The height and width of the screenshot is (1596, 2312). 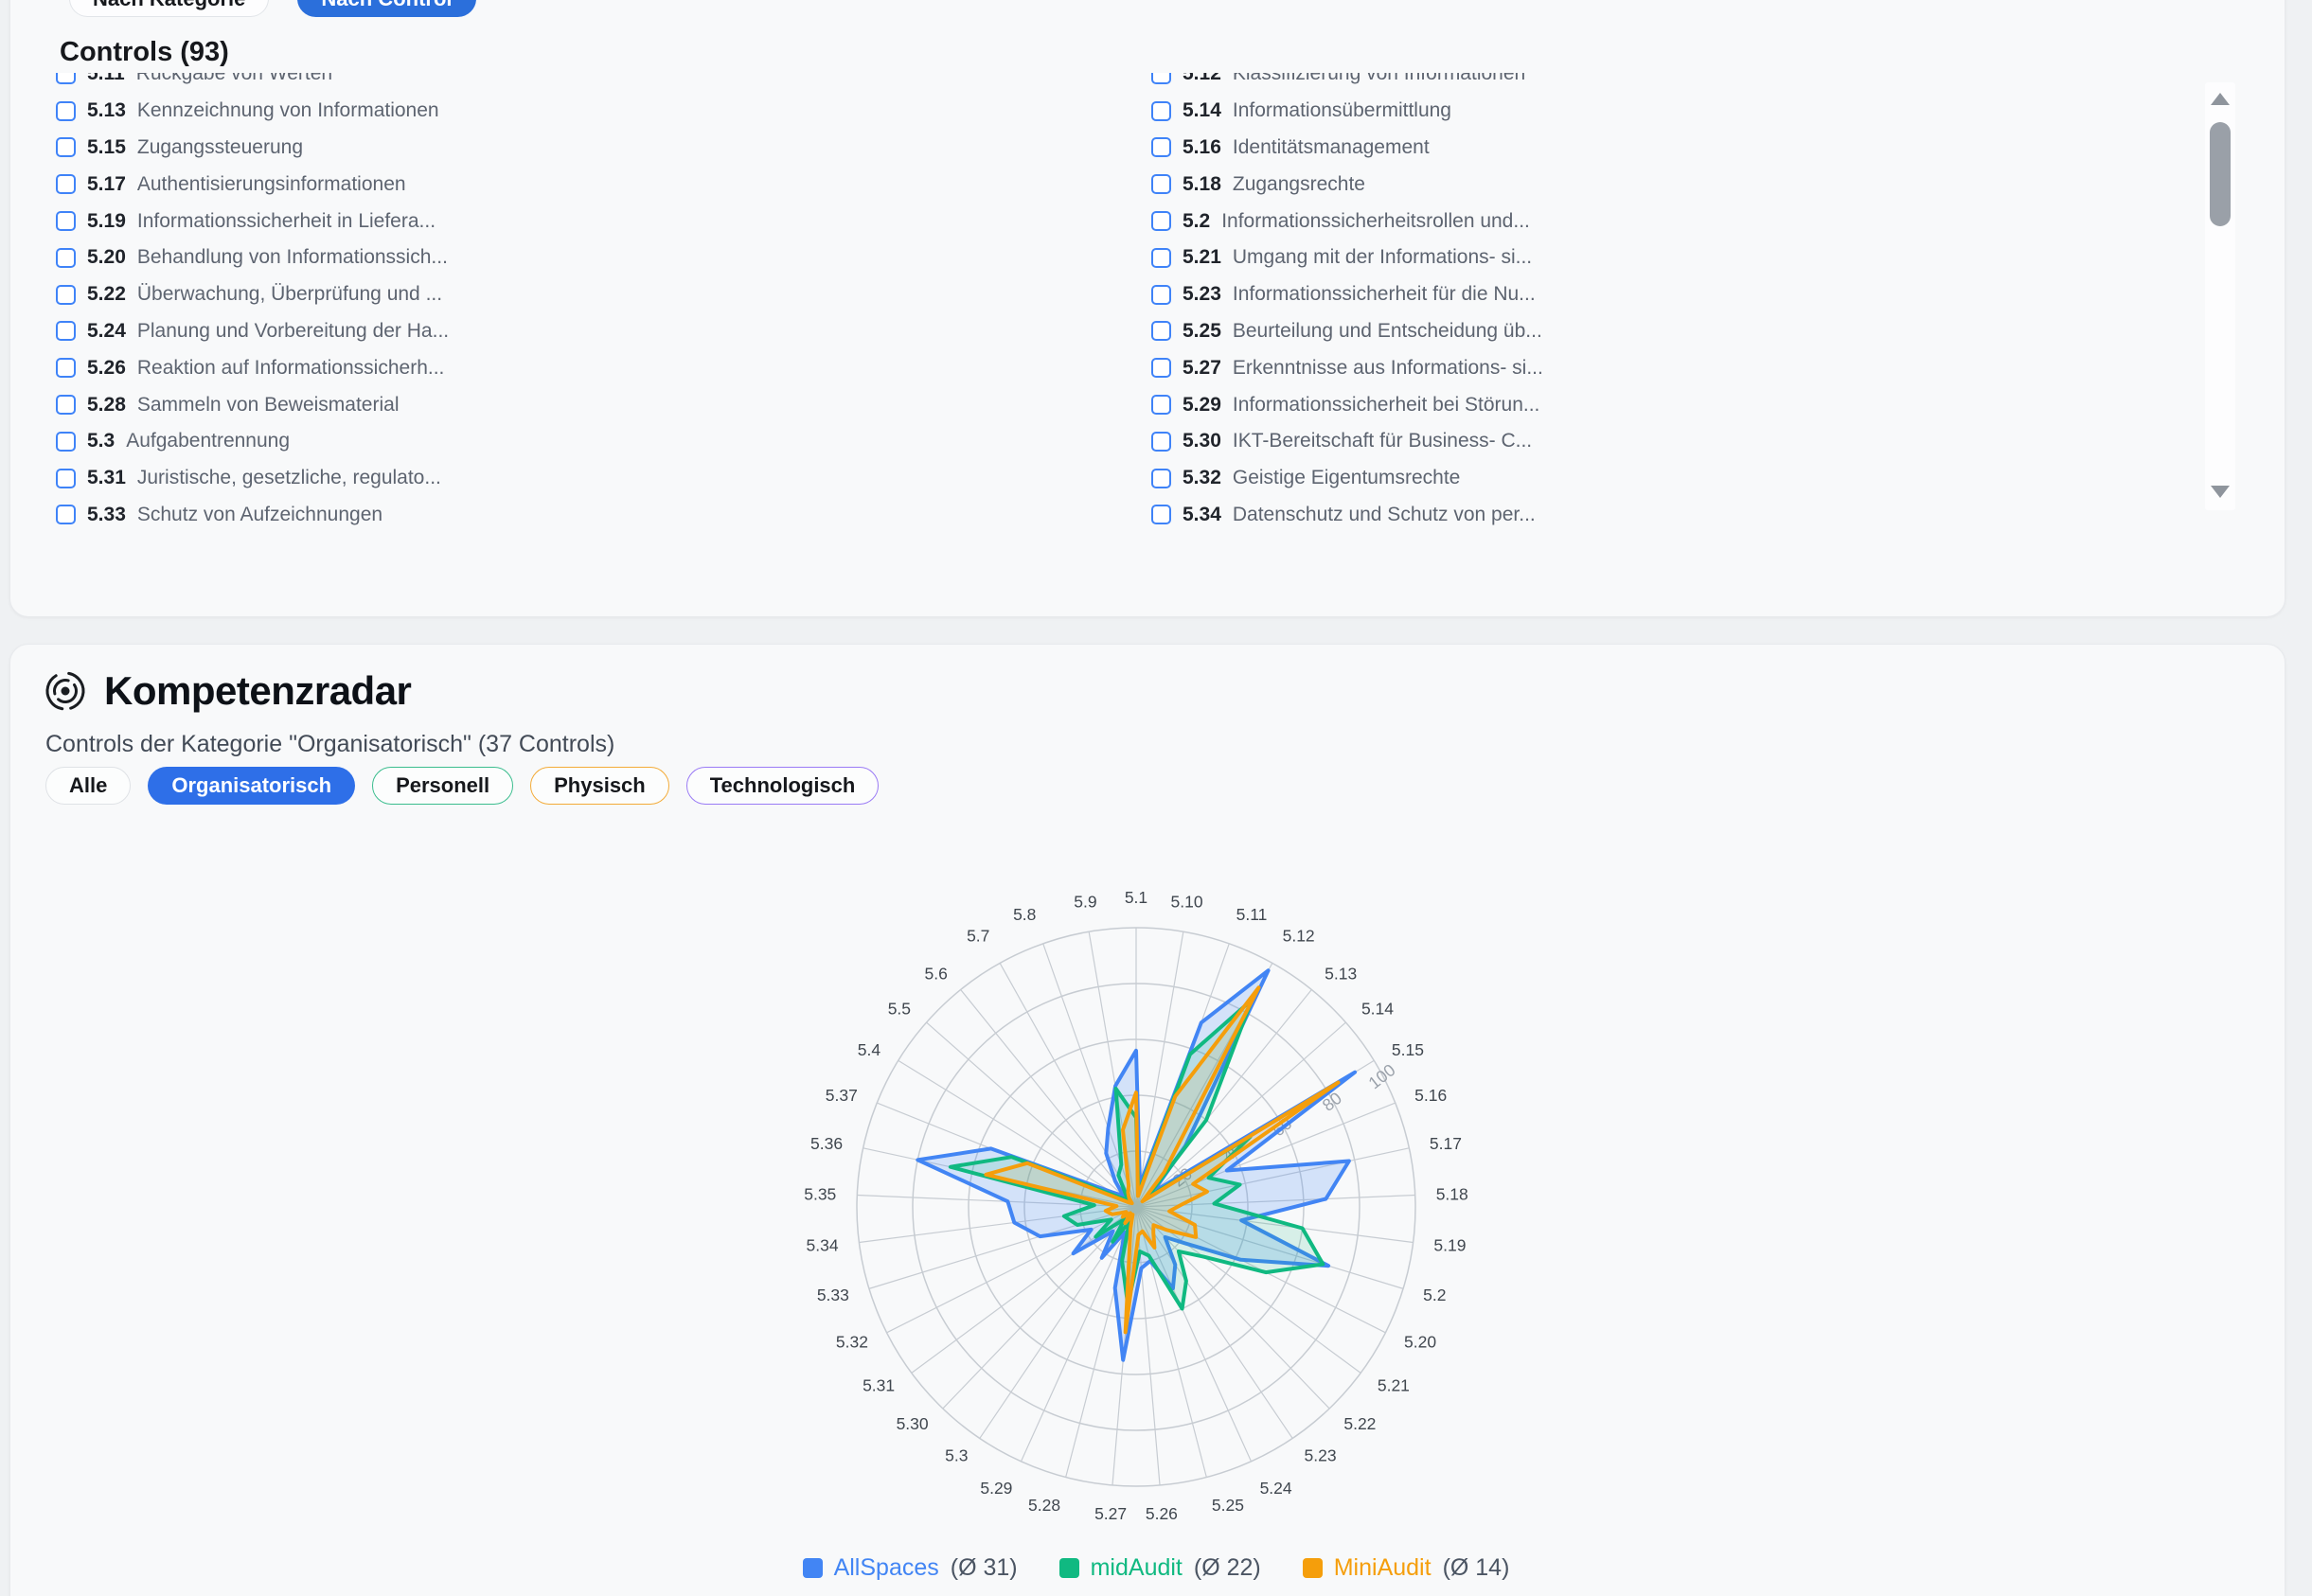 What do you see at coordinates (1202, 294) in the screenshot?
I see `control-number: 5.23` at bounding box center [1202, 294].